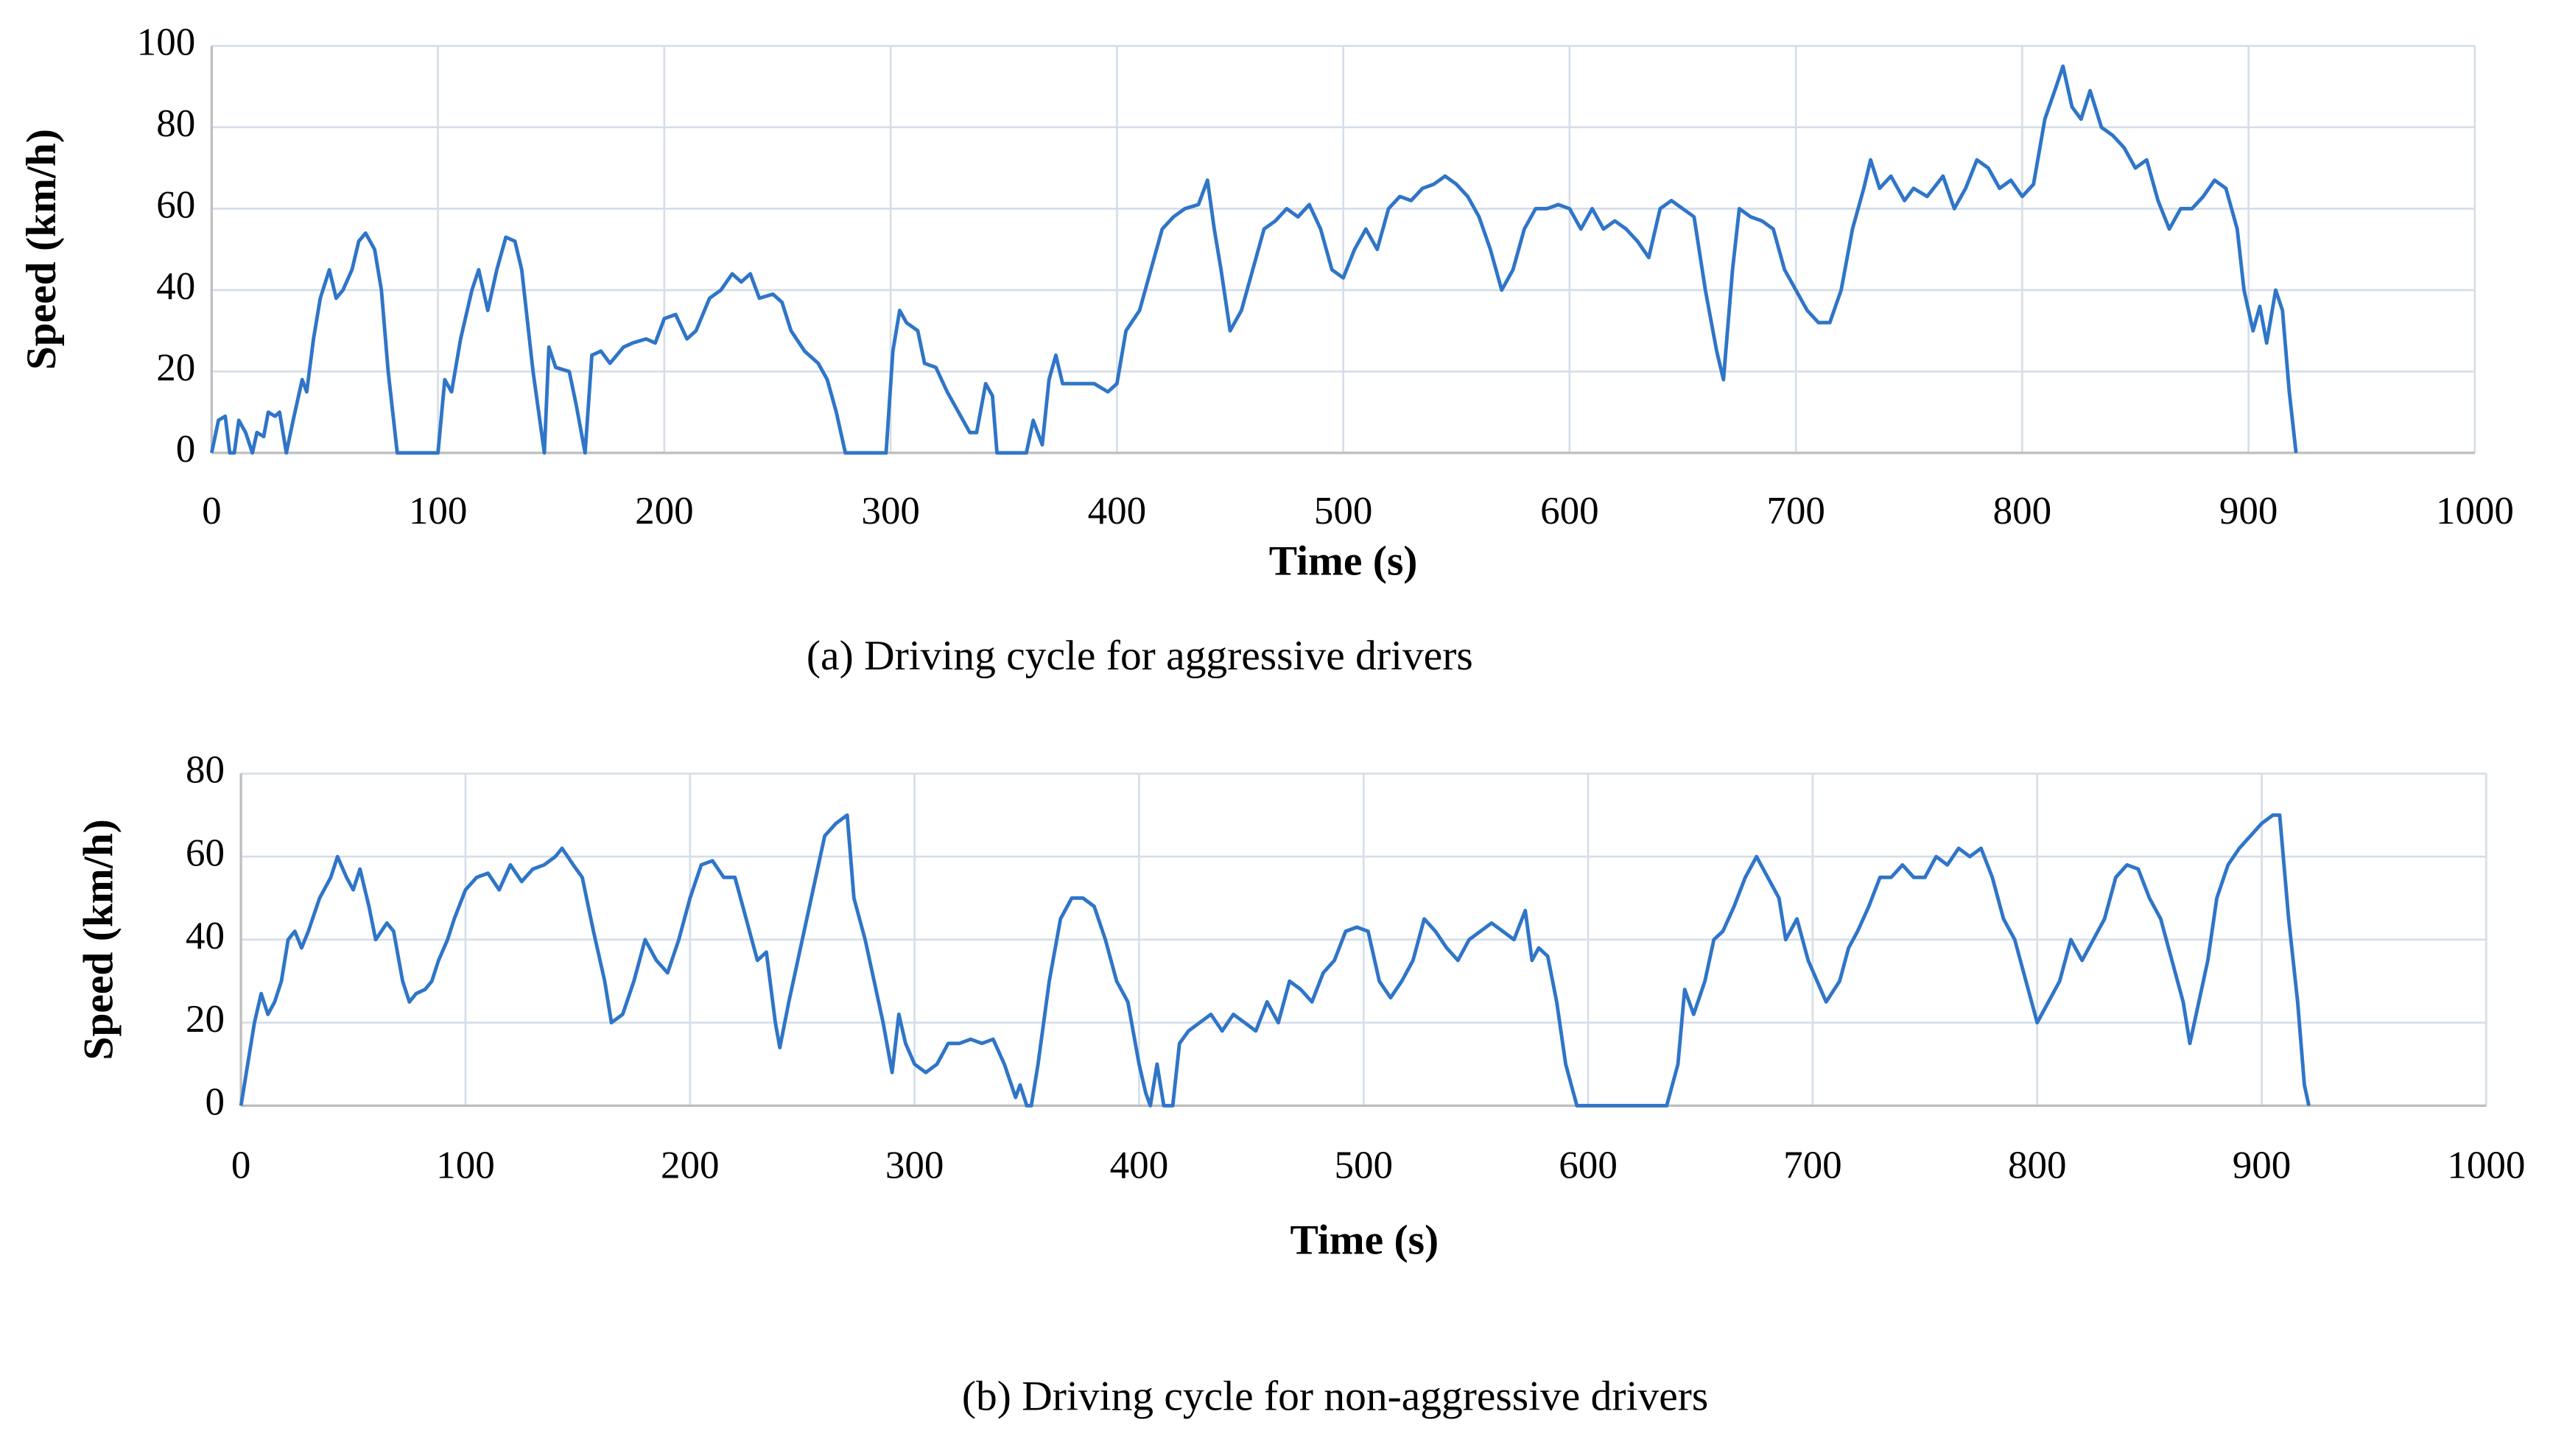  Describe the element at coordinates (1140, 656) in the screenshot. I see `caption: (a) Driving cycle for aggressive drivers` at that location.